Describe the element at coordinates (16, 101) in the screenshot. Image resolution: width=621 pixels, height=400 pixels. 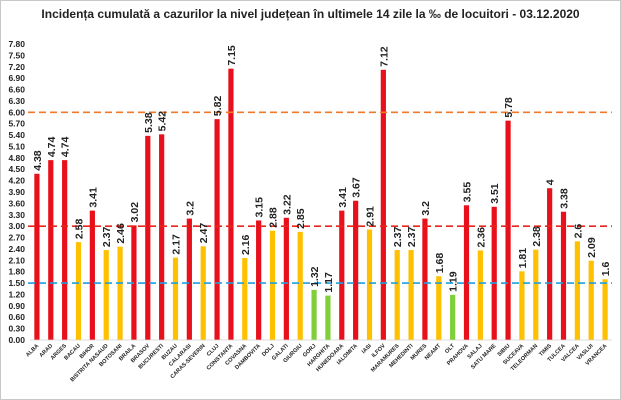
I see `y-tick-label: 6.30` at that location.